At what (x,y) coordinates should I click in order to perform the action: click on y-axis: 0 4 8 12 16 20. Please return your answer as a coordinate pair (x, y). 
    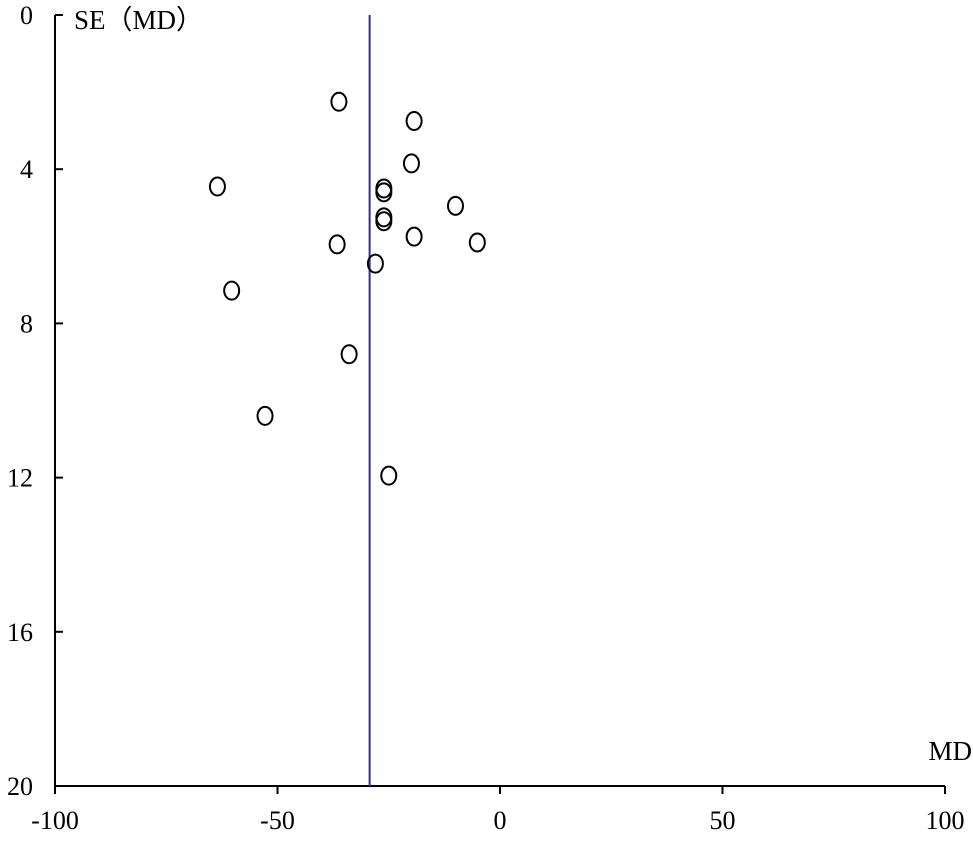
    Looking at the image, I should click on (35, 401).